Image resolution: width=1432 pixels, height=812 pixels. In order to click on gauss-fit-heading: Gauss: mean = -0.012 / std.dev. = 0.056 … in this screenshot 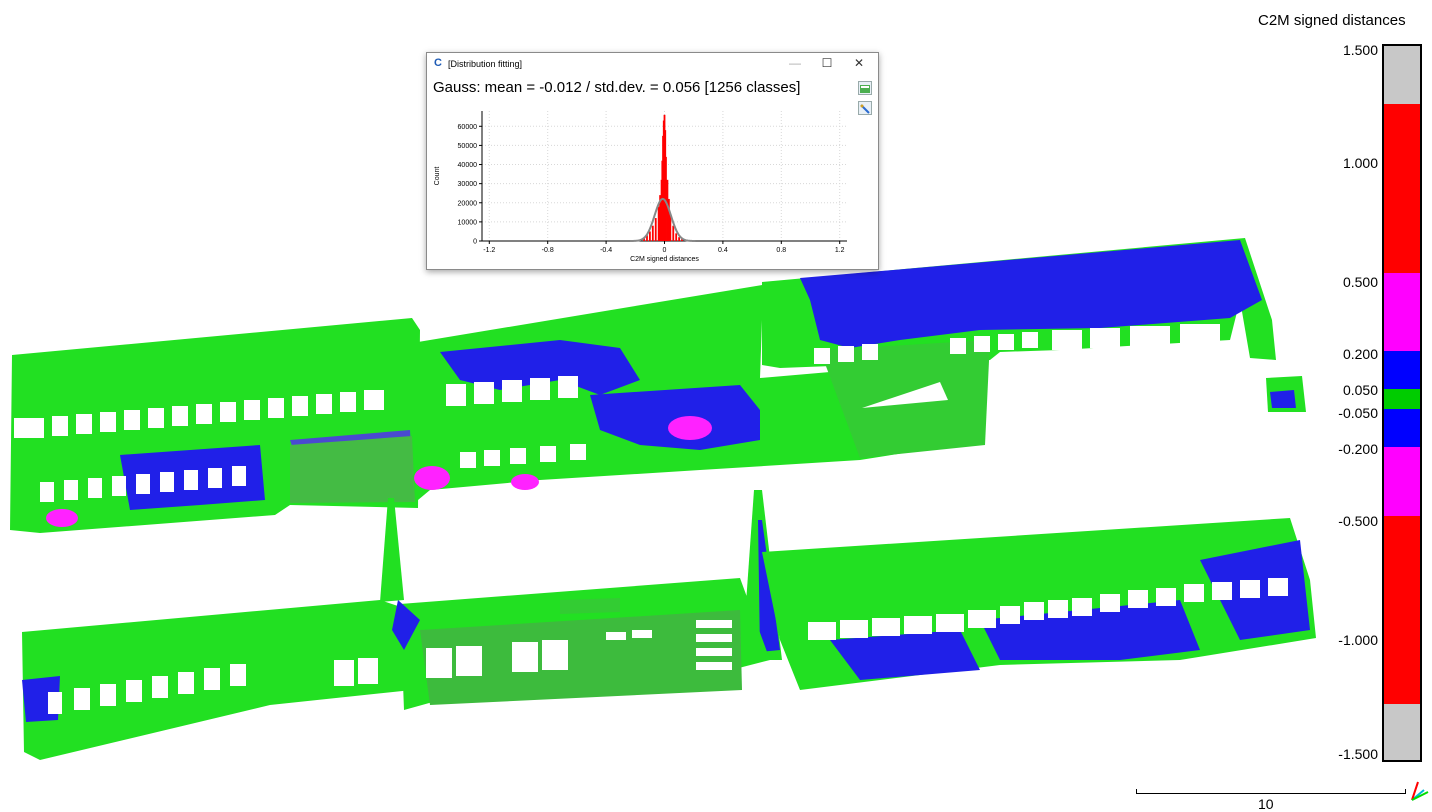, I will do `click(617, 87)`.